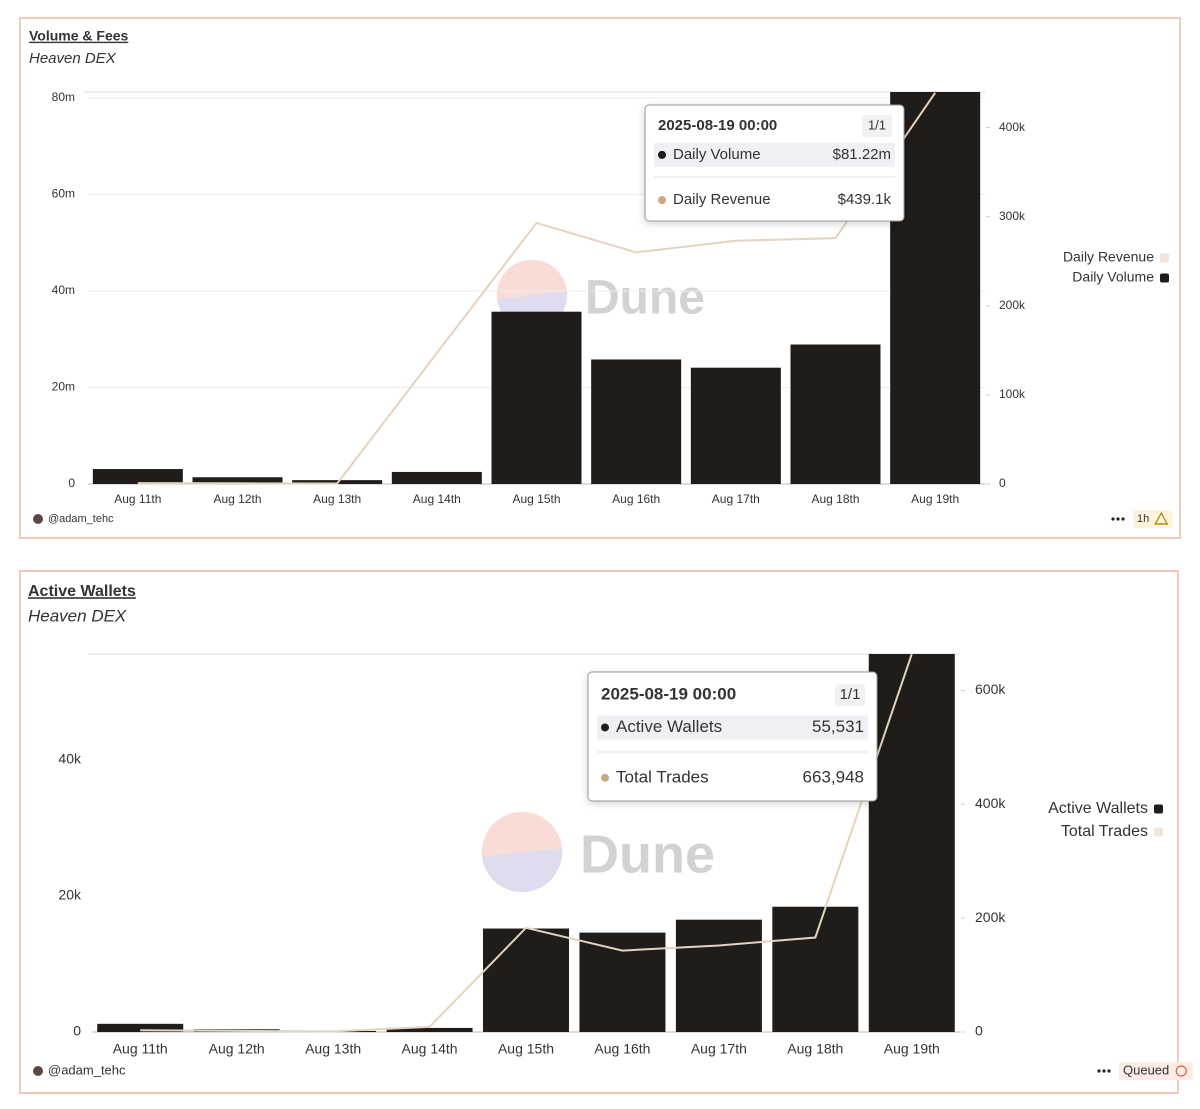 The height and width of the screenshot is (1109, 1200). Describe the element at coordinates (1108, 257) in the screenshot. I see `legend-label: Daily Revenue` at that location.